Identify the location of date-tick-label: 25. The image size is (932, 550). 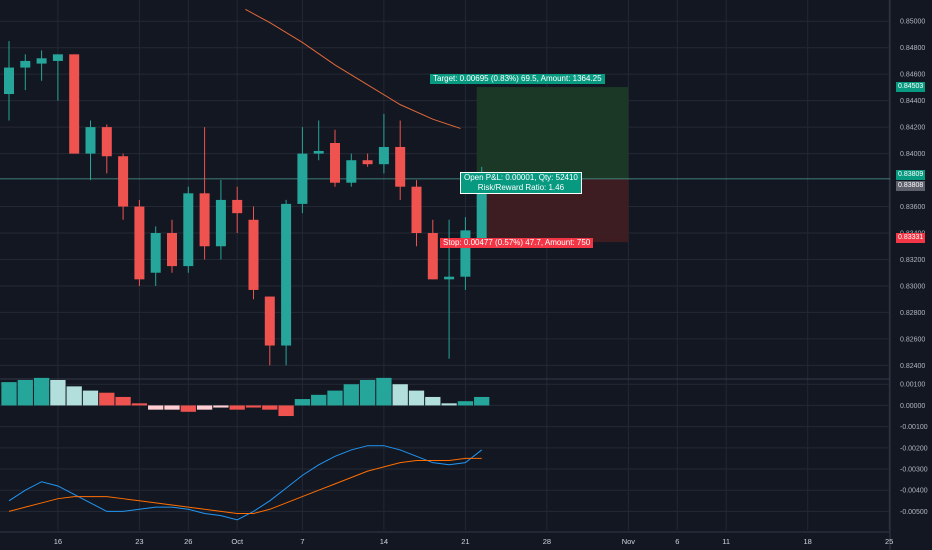
(889, 541).